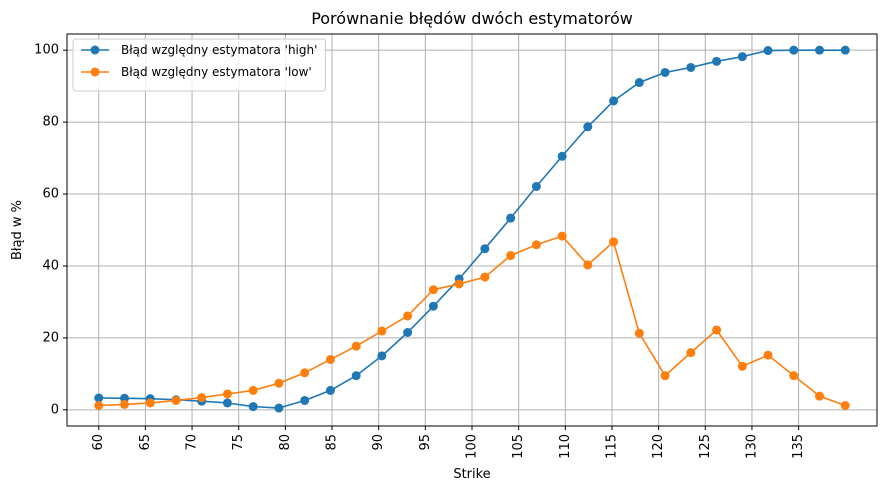 Image resolution: width=889 pixels, height=490 pixels. Describe the element at coordinates (285, 442) in the screenshot. I see `x-tick-label: 80` at that location.